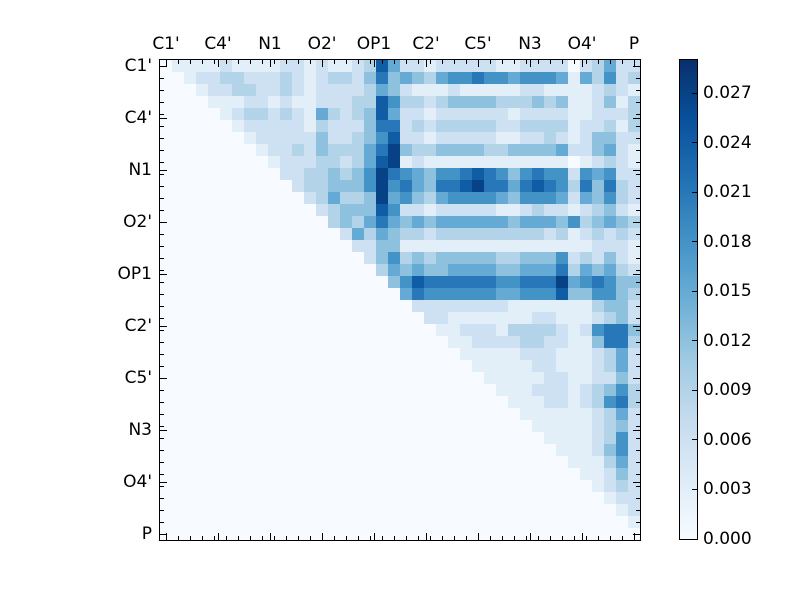 Image resolution: width=800 pixels, height=600 pixels. I want to click on y-axis-label: P, so click(146, 534).